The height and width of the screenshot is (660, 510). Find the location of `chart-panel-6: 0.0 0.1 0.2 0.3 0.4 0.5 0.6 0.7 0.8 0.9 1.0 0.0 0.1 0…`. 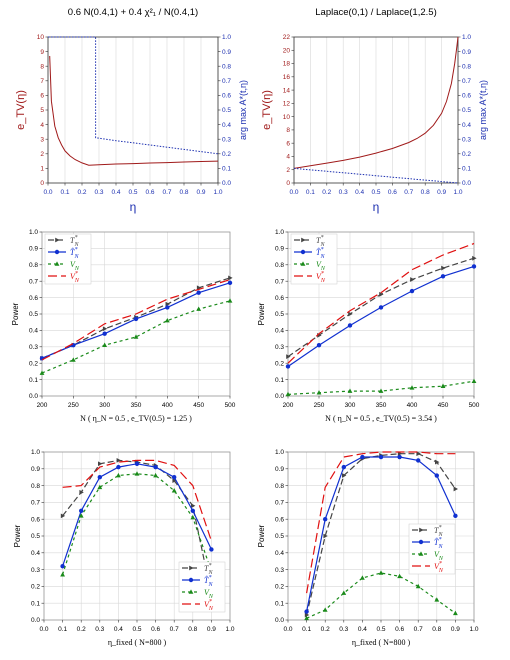

chart-panel-6: 0.0 0.1 0.2 0.3 0.4 0.5 0.6 0.7 0.8 0.9 1.0 0.0 0.1 0… is located at coordinates (368, 548).